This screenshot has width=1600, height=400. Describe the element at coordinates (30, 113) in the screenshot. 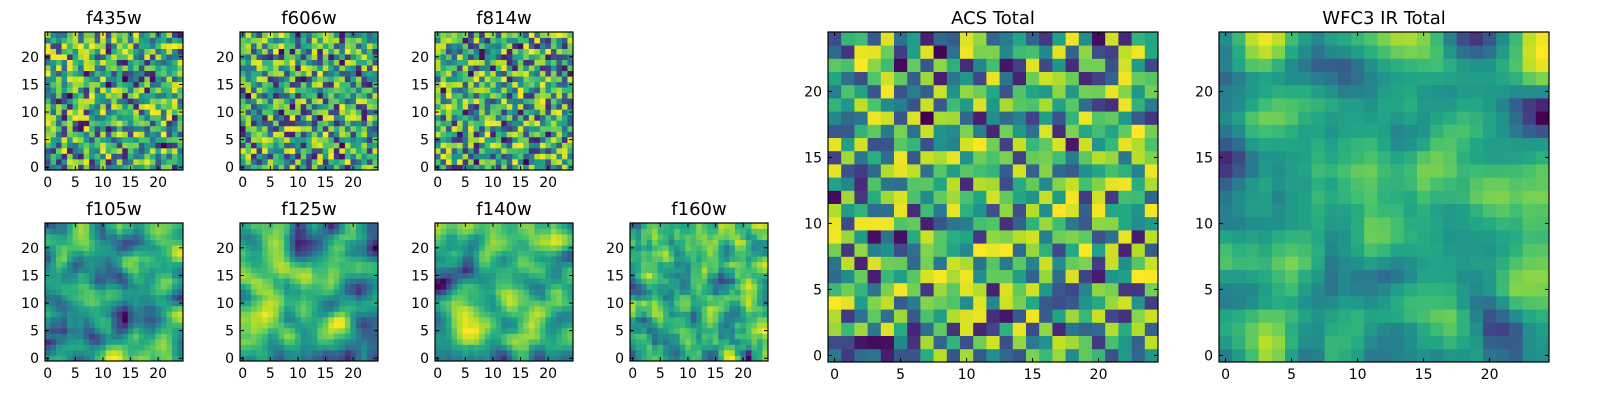

I see `y-tick-label: 10` at that location.